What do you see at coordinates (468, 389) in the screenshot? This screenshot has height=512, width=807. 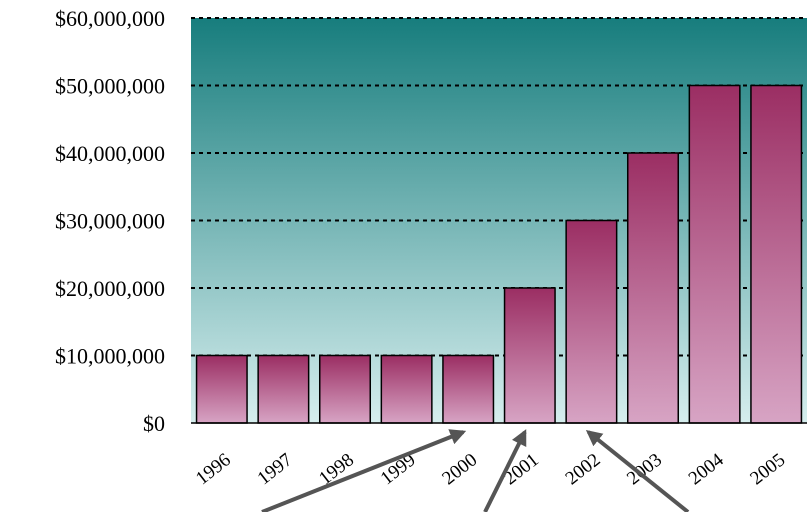 I see `bar-2000` at bounding box center [468, 389].